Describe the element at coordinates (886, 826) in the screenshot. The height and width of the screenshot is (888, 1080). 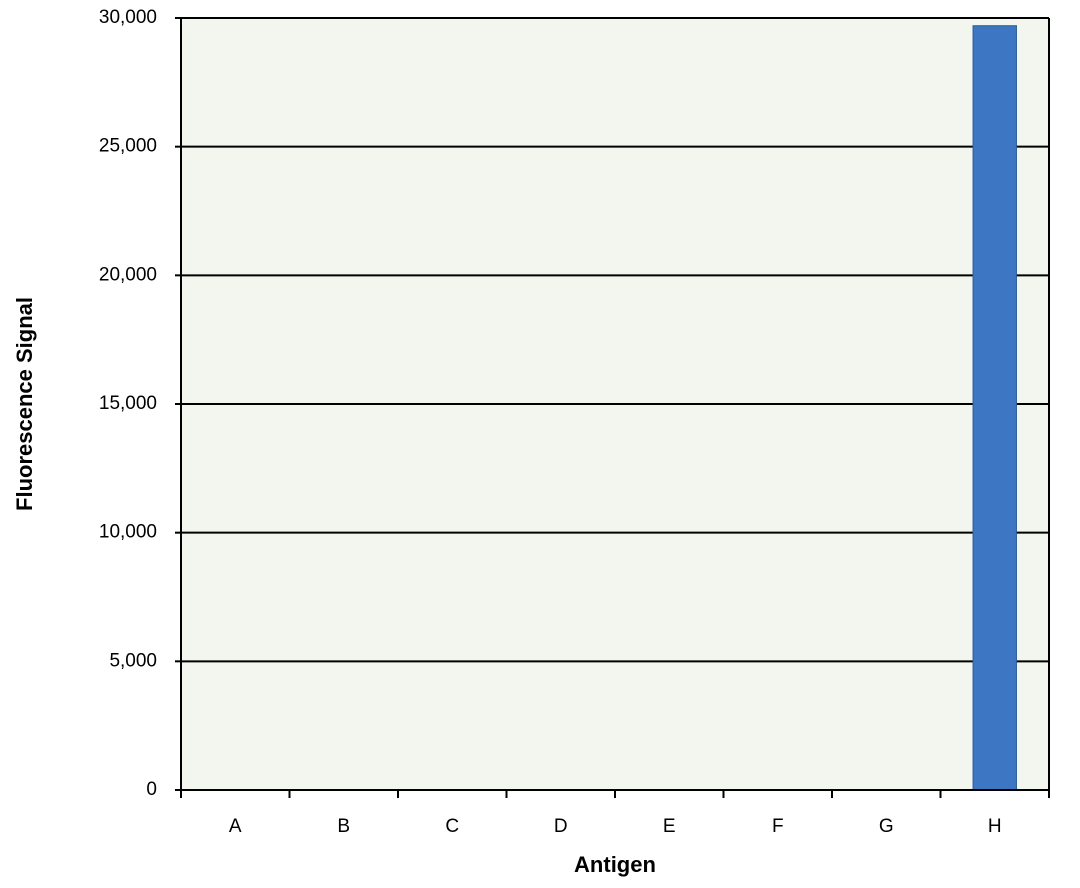
I see `x-tick-label: G` at that location.